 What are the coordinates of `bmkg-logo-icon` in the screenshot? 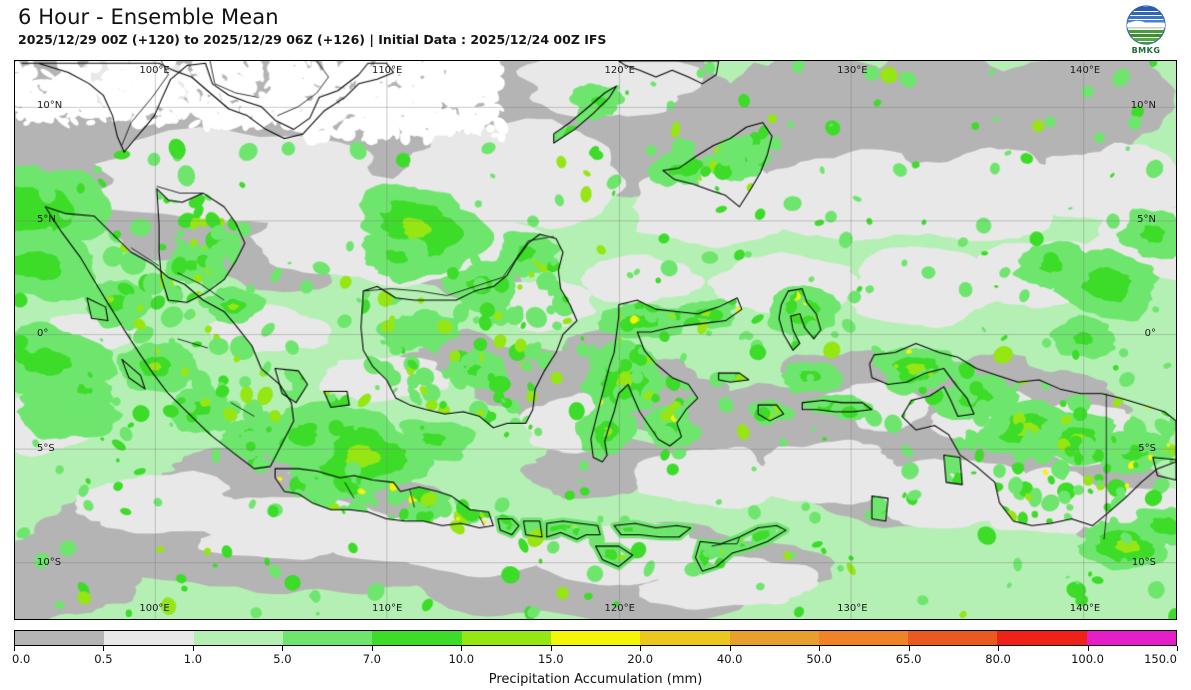 It's located at (1146, 25).